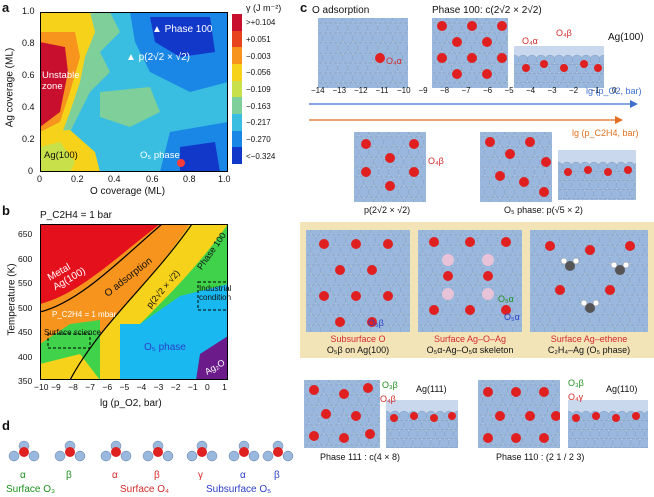 The width and height of the screenshot is (654, 497). What do you see at coordinates (28, 107) in the screenshot?
I see `a-ytick-2: 0.4` at bounding box center [28, 107].